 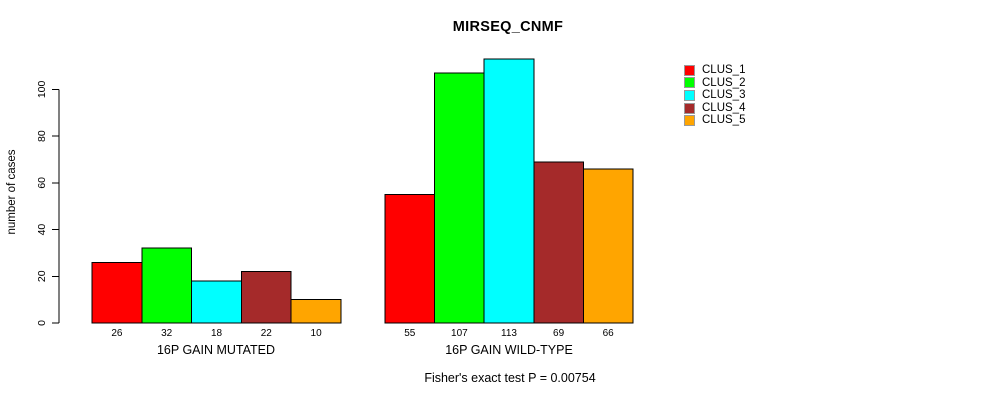 What do you see at coordinates (559, 333) in the screenshot?
I see `bar-value-label: 69` at bounding box center [559, 333].